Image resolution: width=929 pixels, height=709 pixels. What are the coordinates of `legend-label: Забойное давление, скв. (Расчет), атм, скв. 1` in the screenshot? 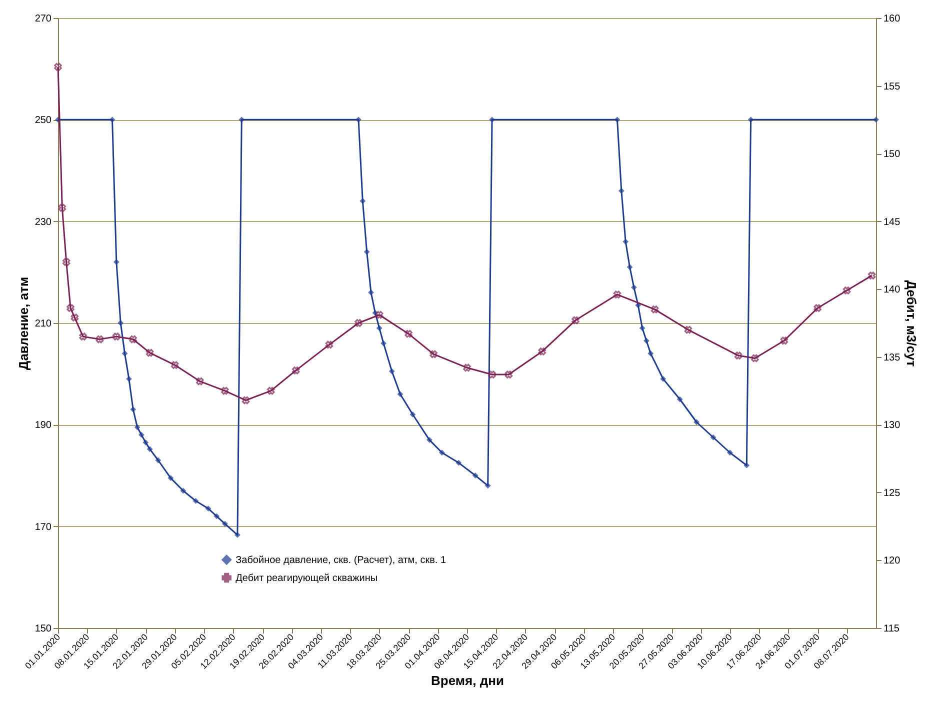 It's located at (341, 560).